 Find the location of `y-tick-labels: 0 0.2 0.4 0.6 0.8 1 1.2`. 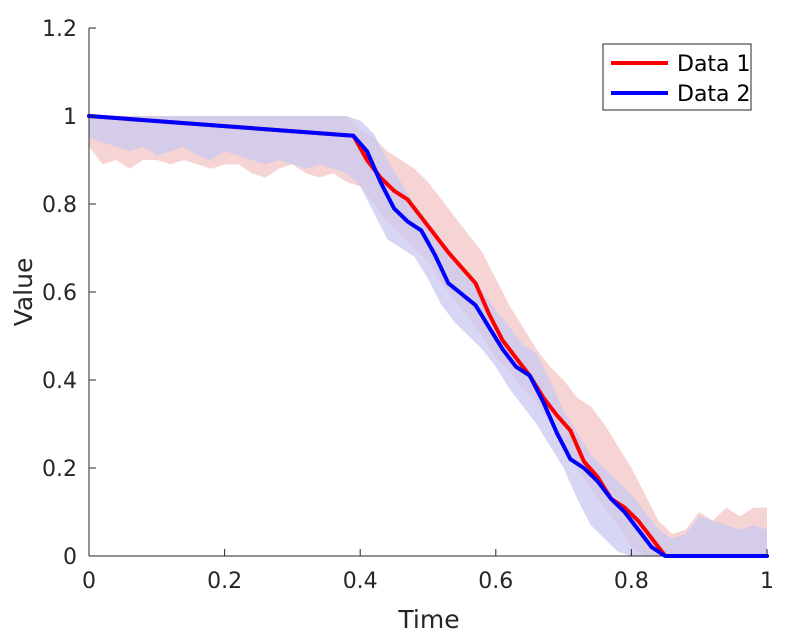

y-tick-labels: 0 0.2 0.4 0.6 0.8 1 1.2 is located at coordinates (59, 293).